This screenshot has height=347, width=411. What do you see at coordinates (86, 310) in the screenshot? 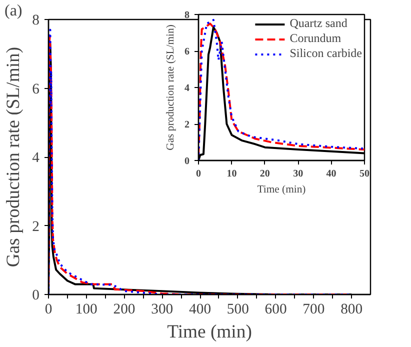
I see `x-tick-label: 100` at bounding box center [86, 310].